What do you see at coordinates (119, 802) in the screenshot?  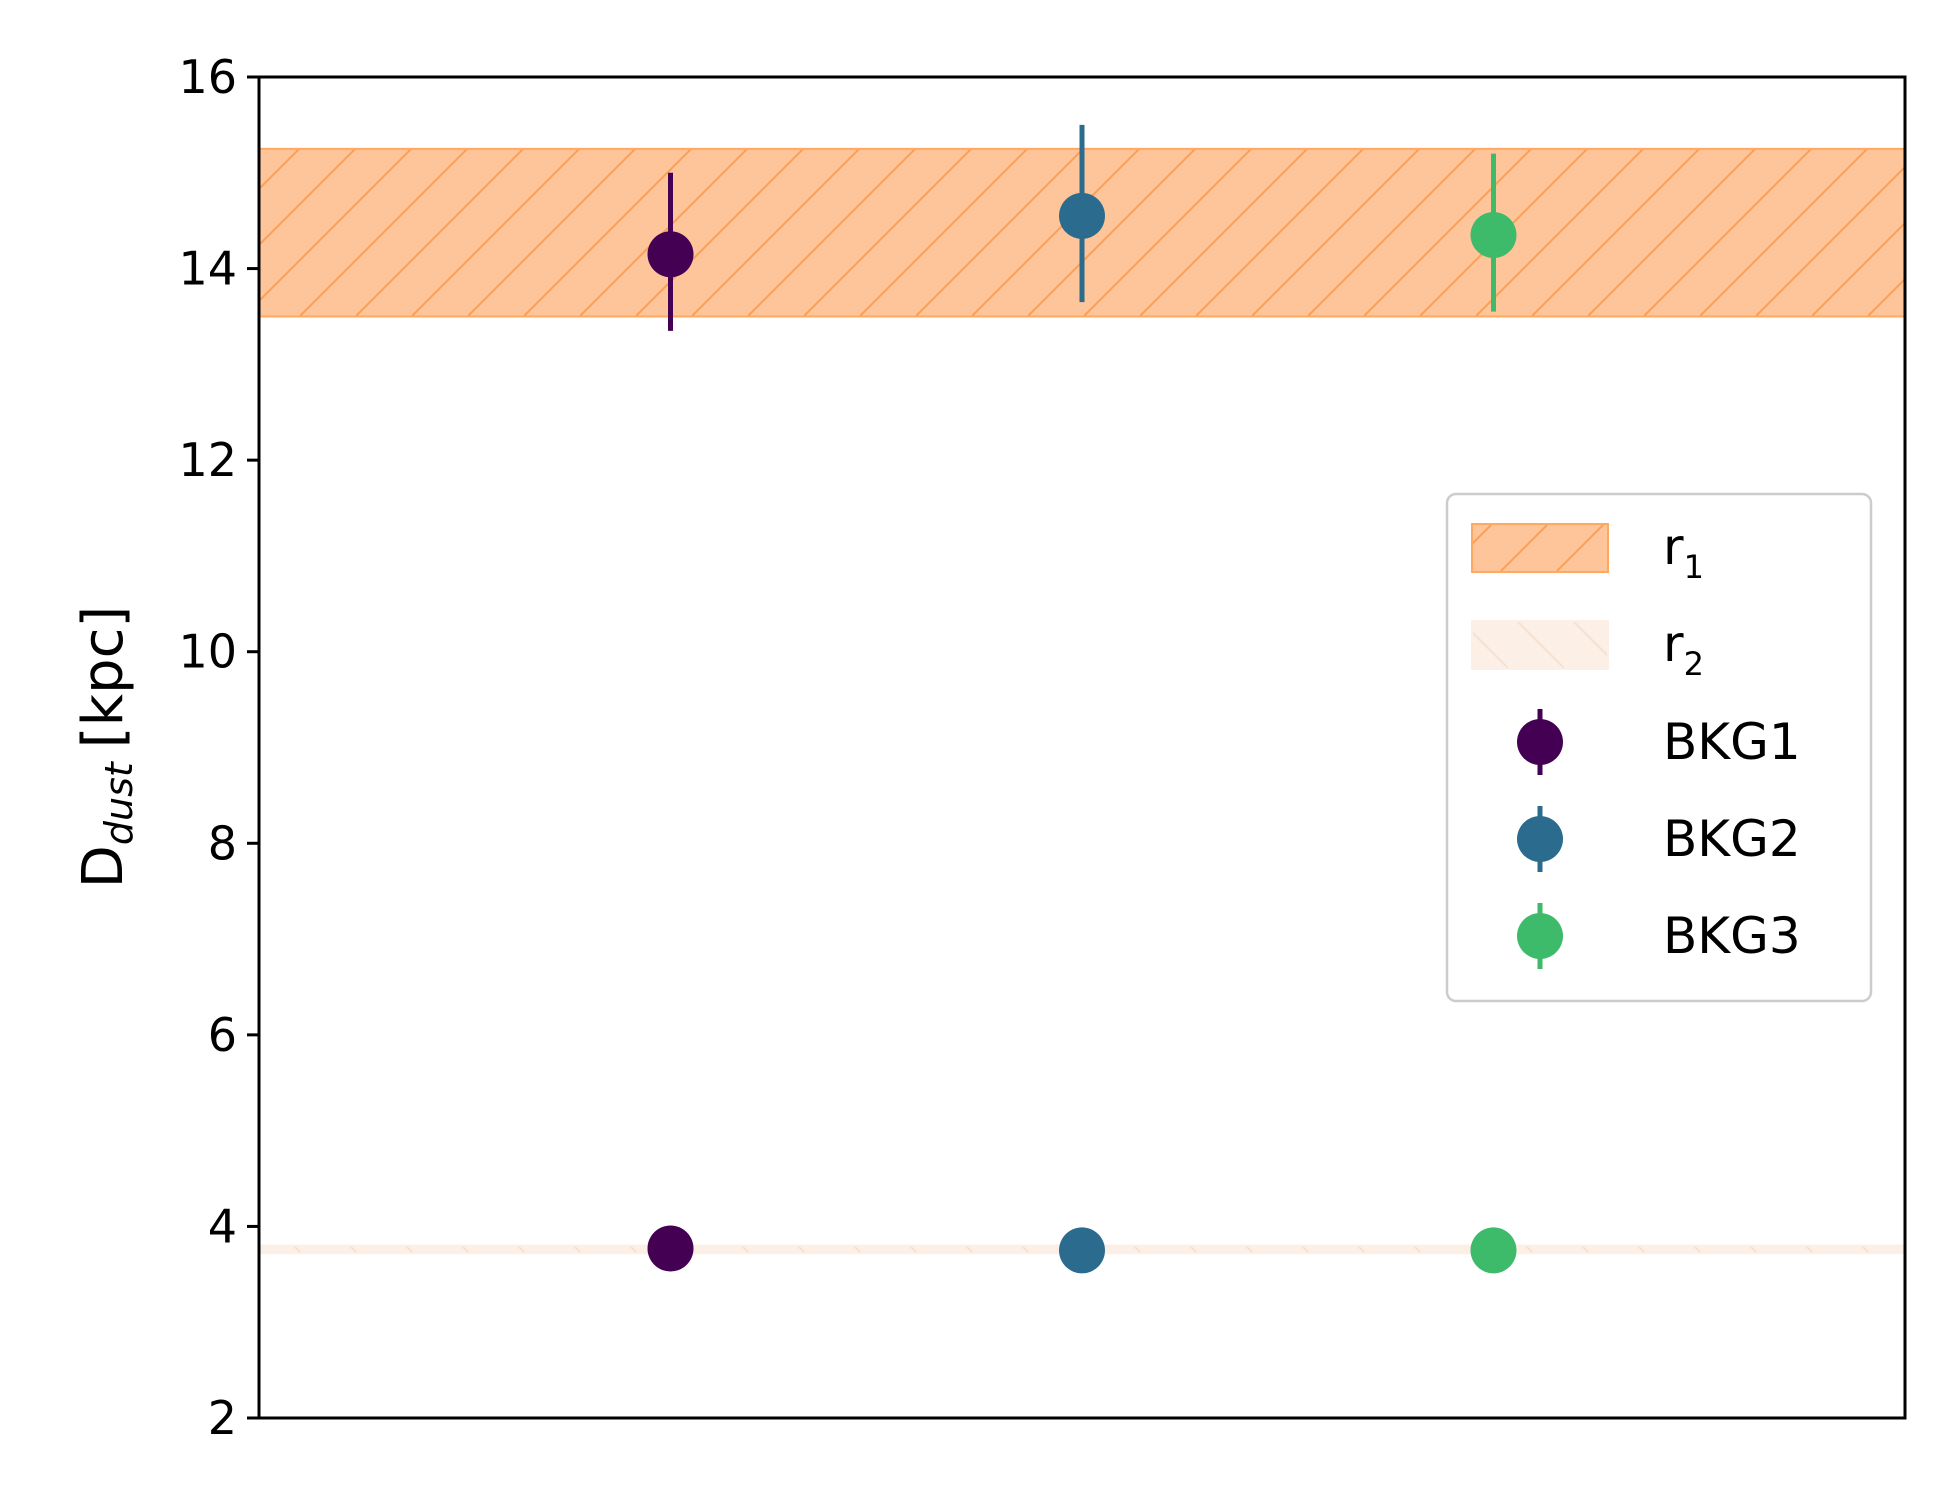 I see `y-axis-label-sub: dust` at bounding box center [119, 802].